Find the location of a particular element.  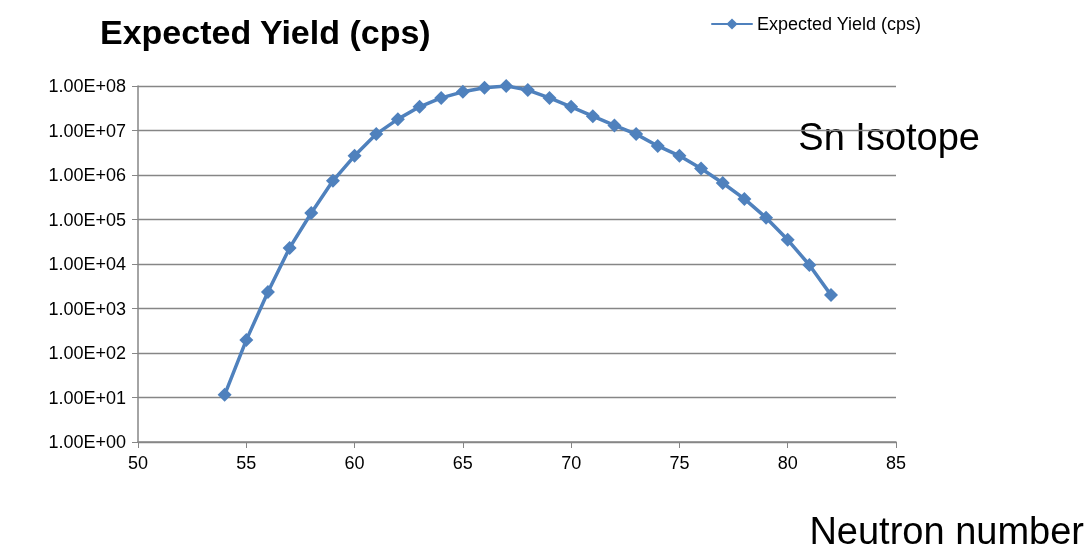

x-tick-label: 70 is located at coordinates (571, 463).